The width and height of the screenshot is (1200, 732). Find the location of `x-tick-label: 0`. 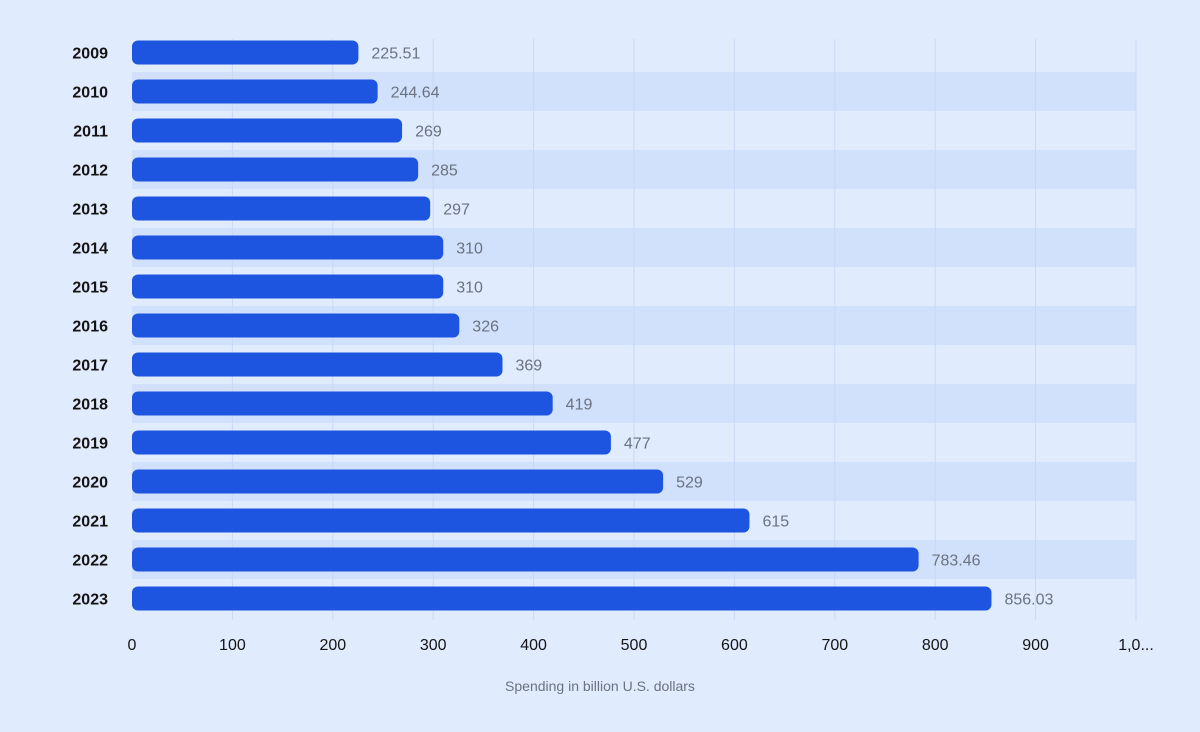

x-tick-label: 0 is located at coordinates (132, 645).